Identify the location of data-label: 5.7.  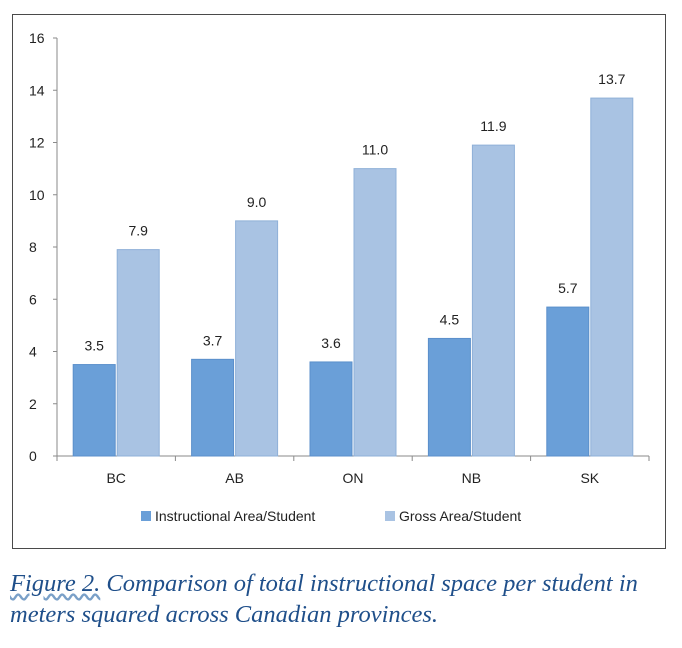
(568, 288).